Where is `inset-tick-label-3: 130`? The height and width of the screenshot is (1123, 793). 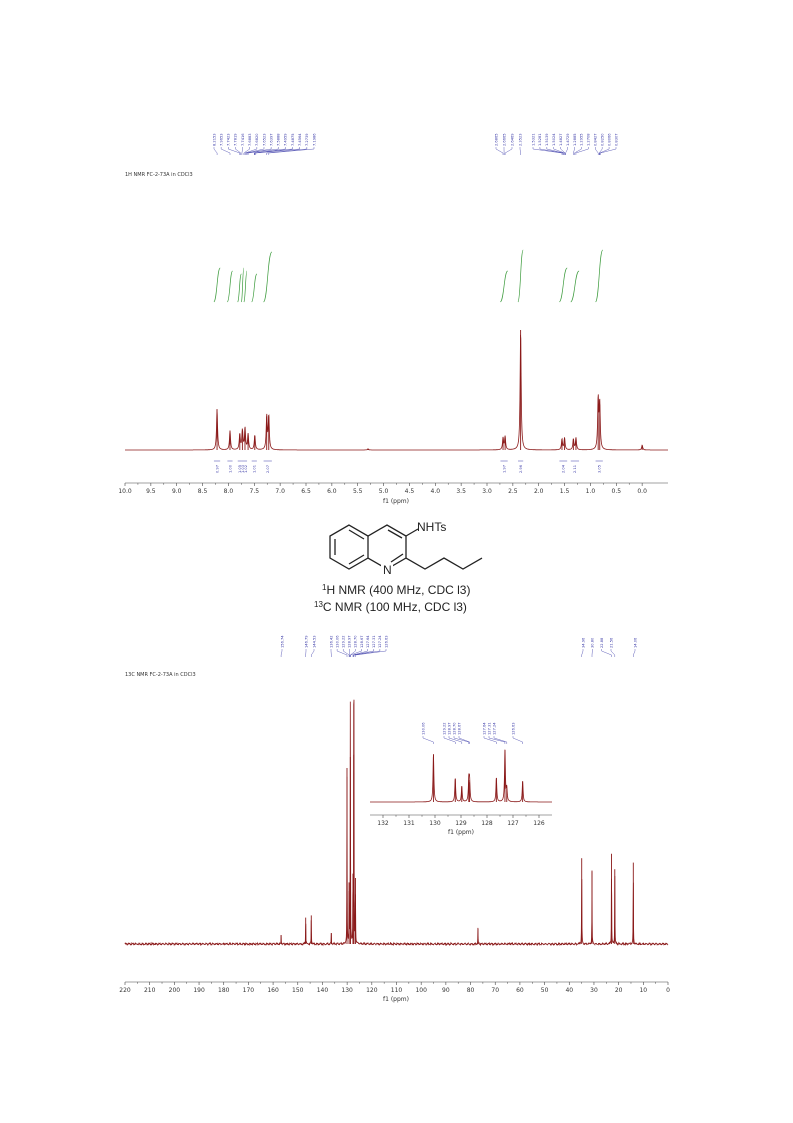 inset-tick-label-3: 130 is located at coordinates (435, 823).